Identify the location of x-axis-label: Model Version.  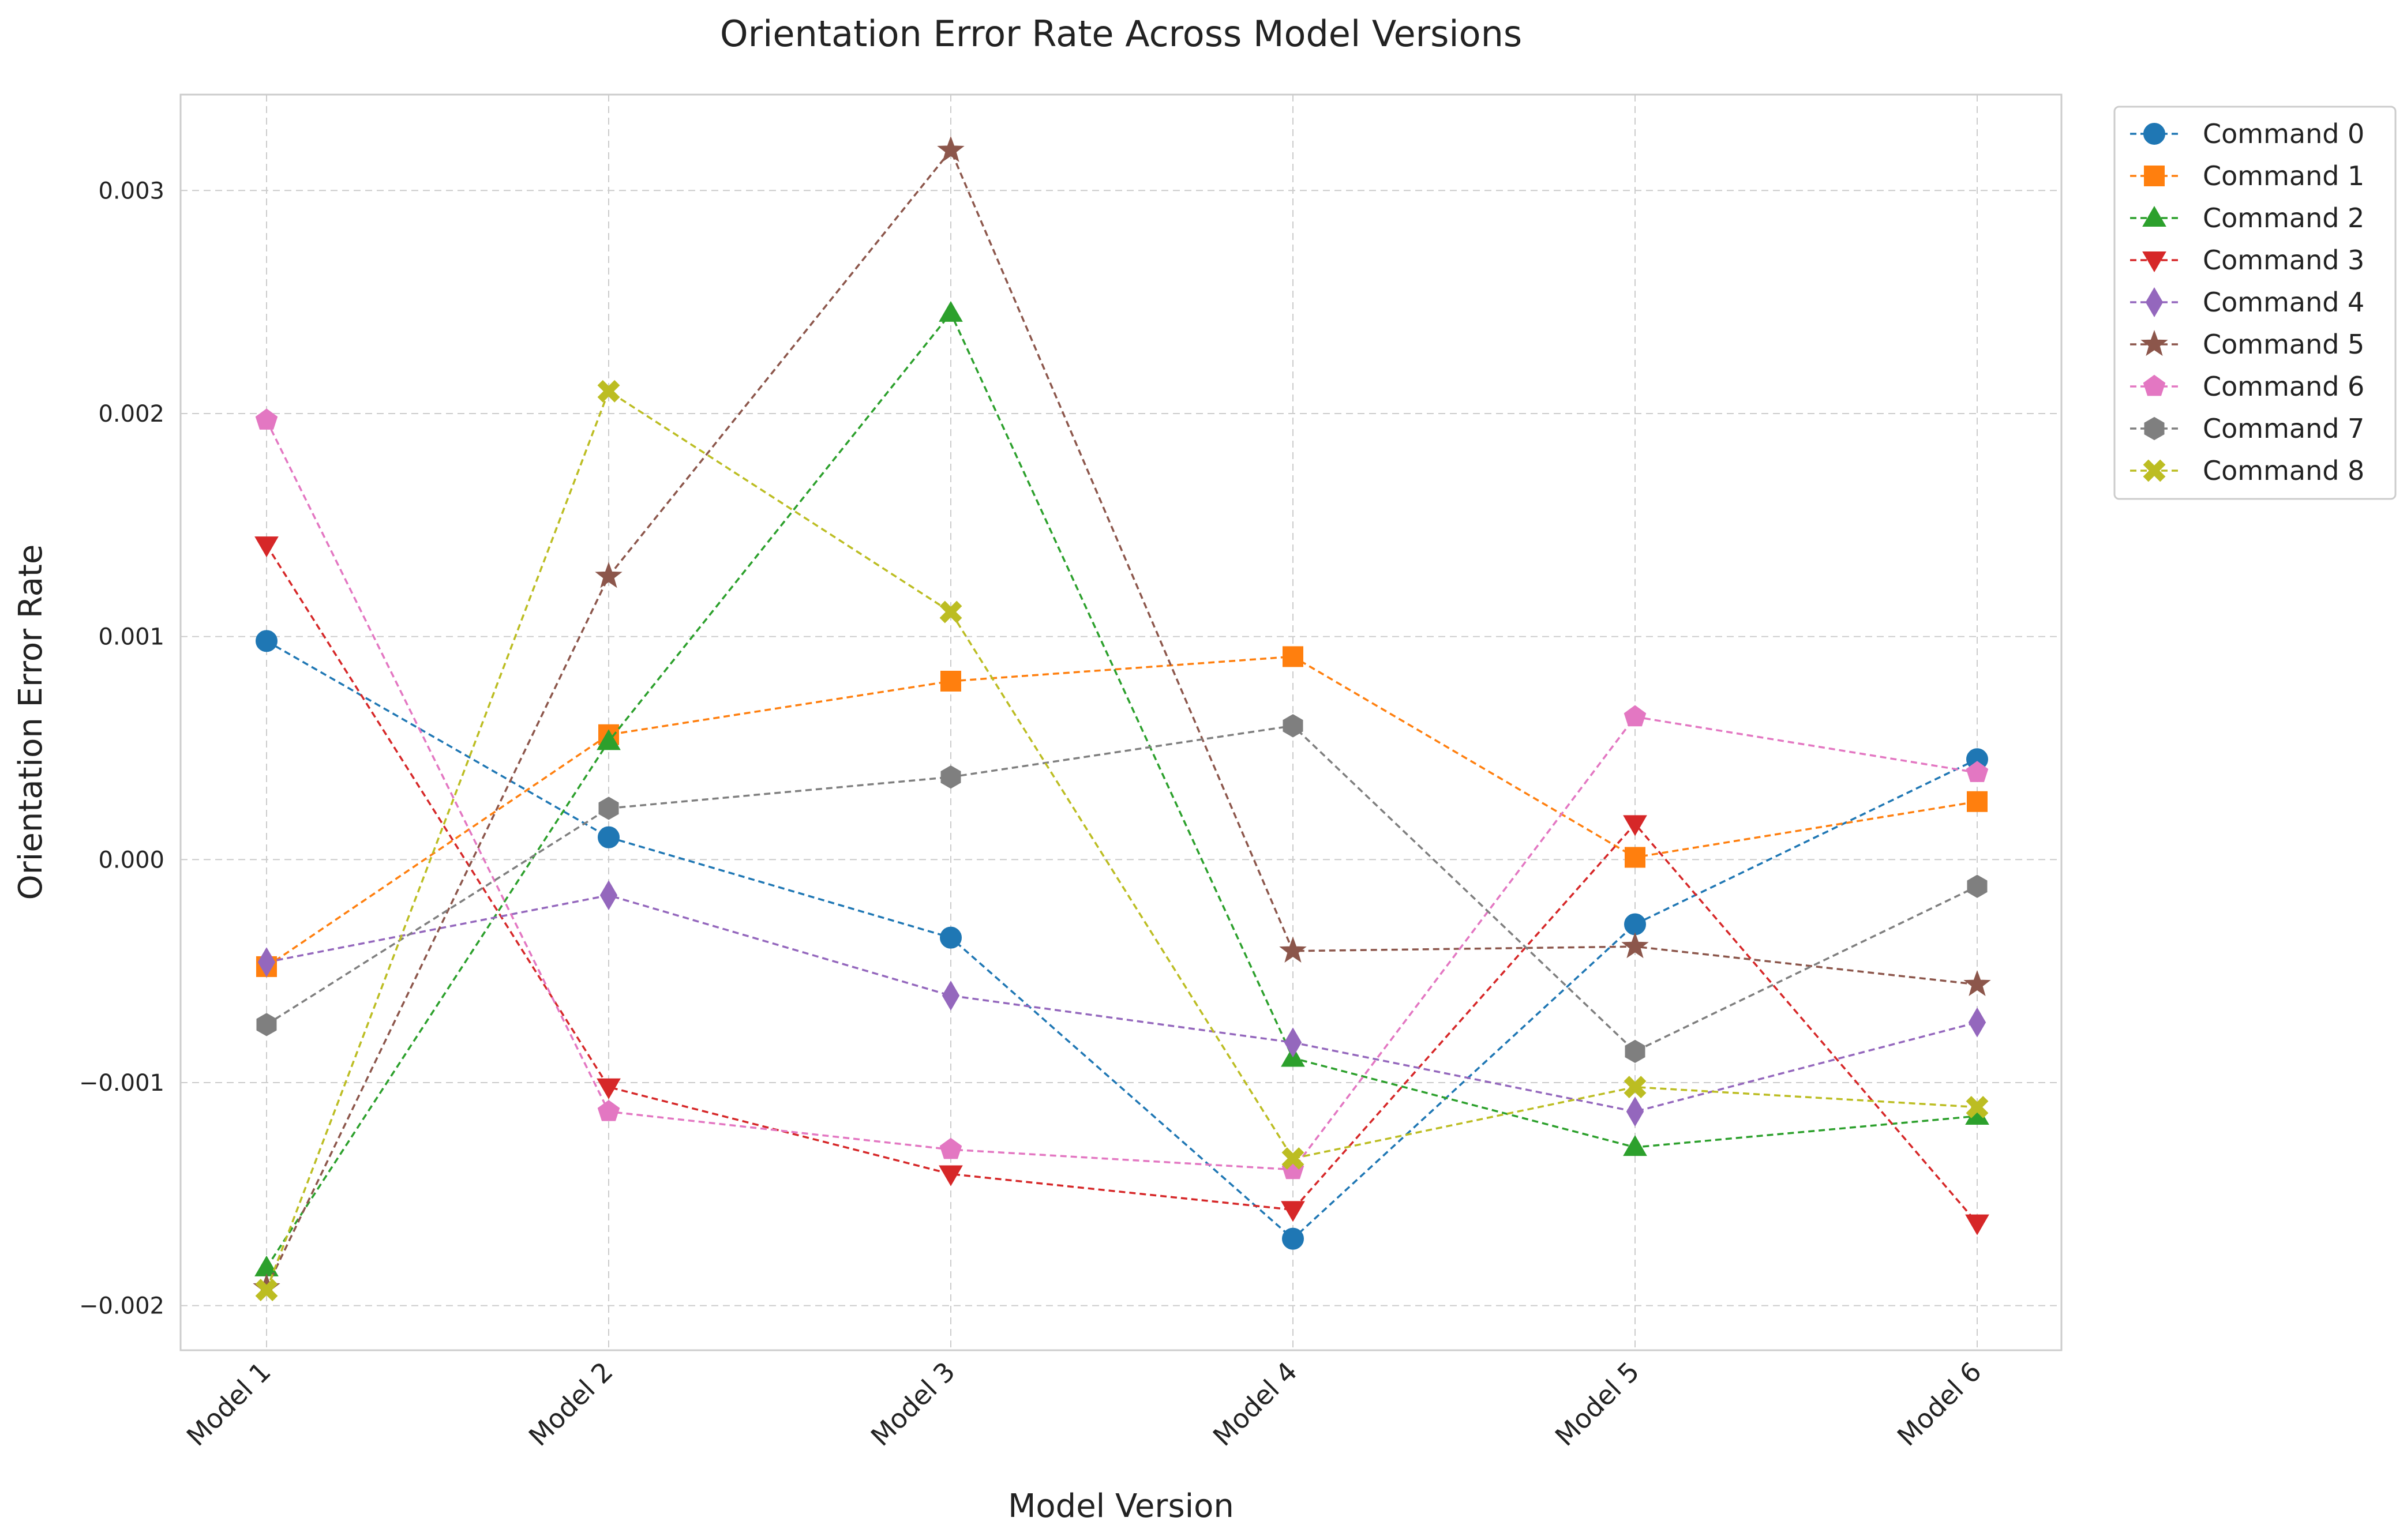
(1121, 1506).